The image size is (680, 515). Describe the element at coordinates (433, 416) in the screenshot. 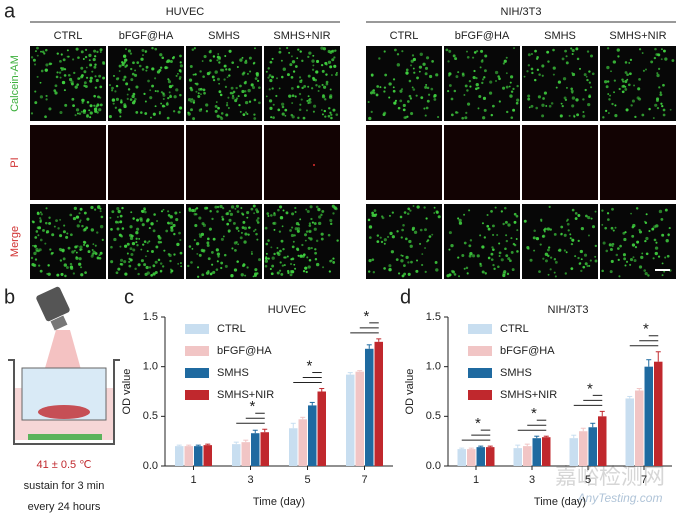

I see `y-tick-label: 0.5` at that location.